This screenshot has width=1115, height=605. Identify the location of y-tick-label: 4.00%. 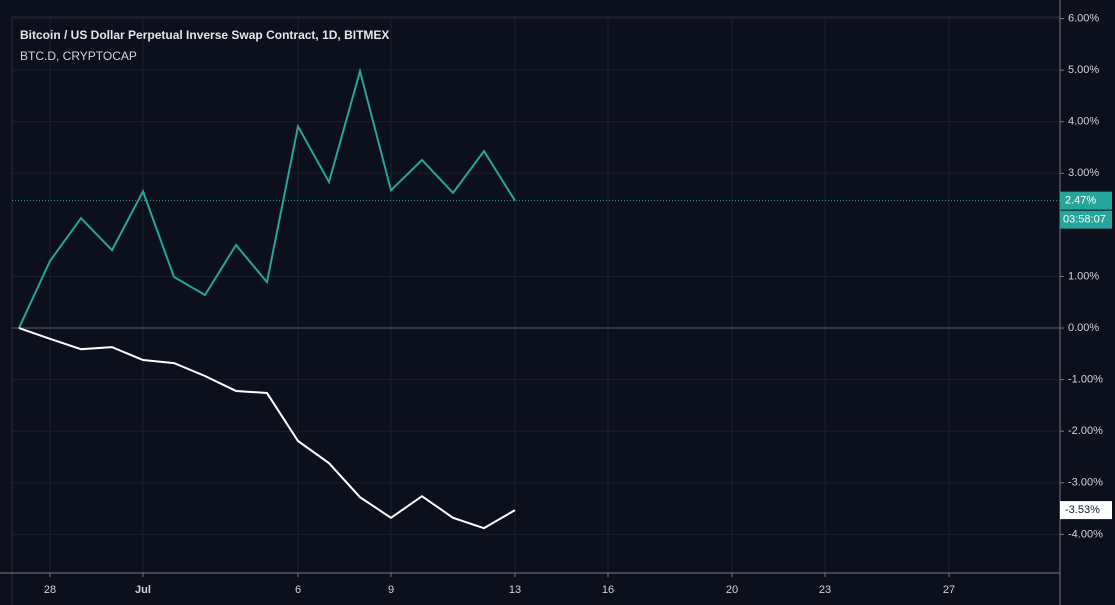
(1083, 122).